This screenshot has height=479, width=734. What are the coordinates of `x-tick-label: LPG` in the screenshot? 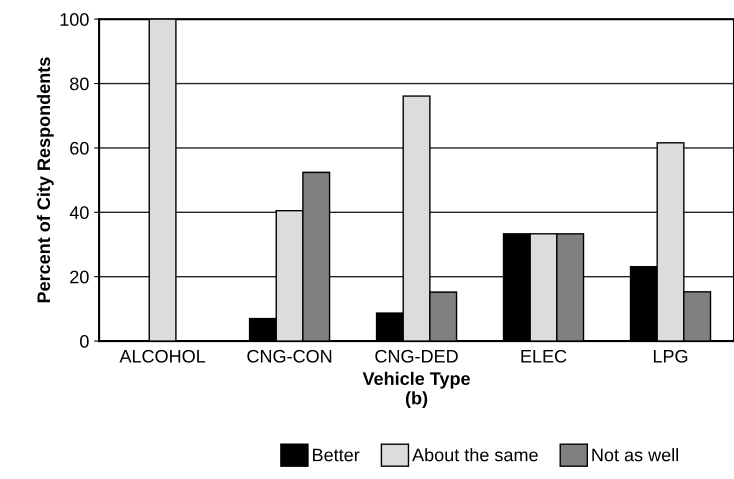 It's located at (671, 356).